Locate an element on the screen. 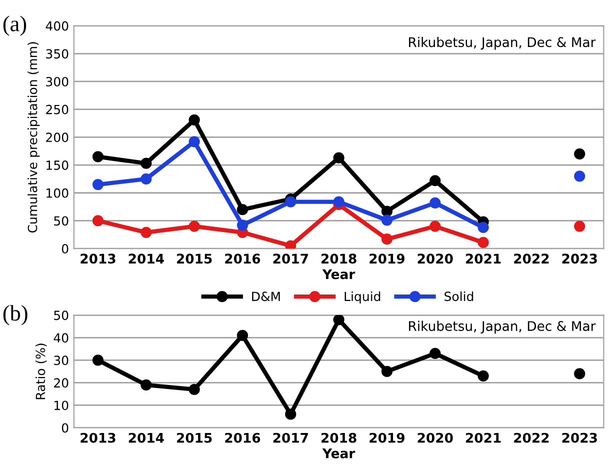 Image resolution: width=616 pixels, height=469 pixels. text: (a) is located at coordinates (14, 26).